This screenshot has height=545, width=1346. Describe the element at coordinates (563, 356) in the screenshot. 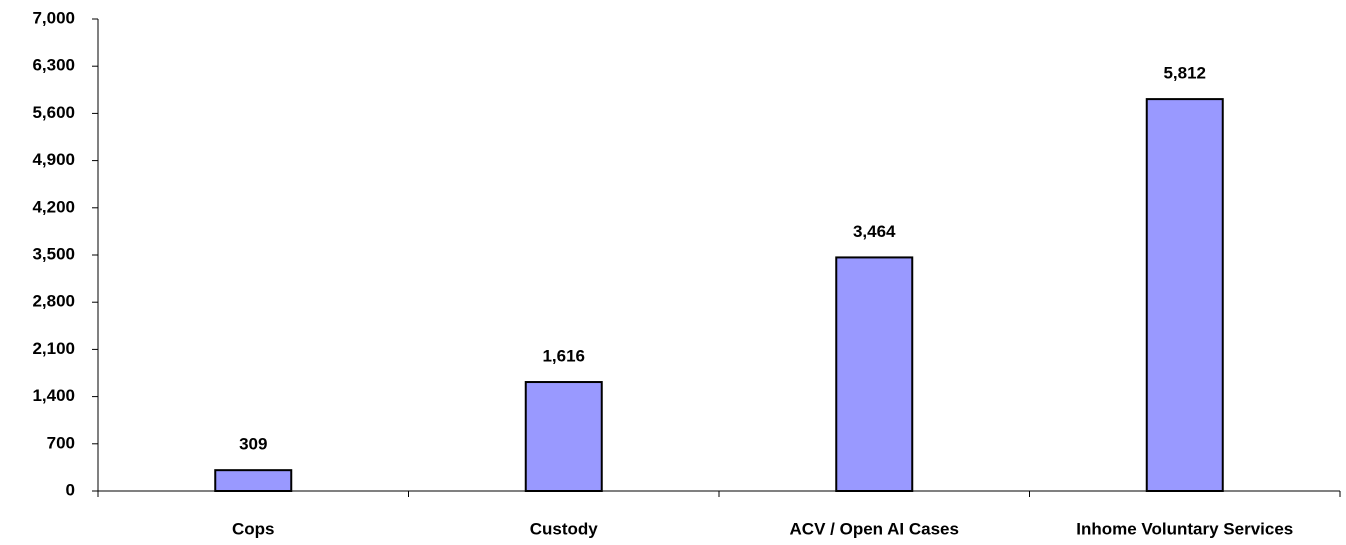

I see `data-label: 1,616` at that location.